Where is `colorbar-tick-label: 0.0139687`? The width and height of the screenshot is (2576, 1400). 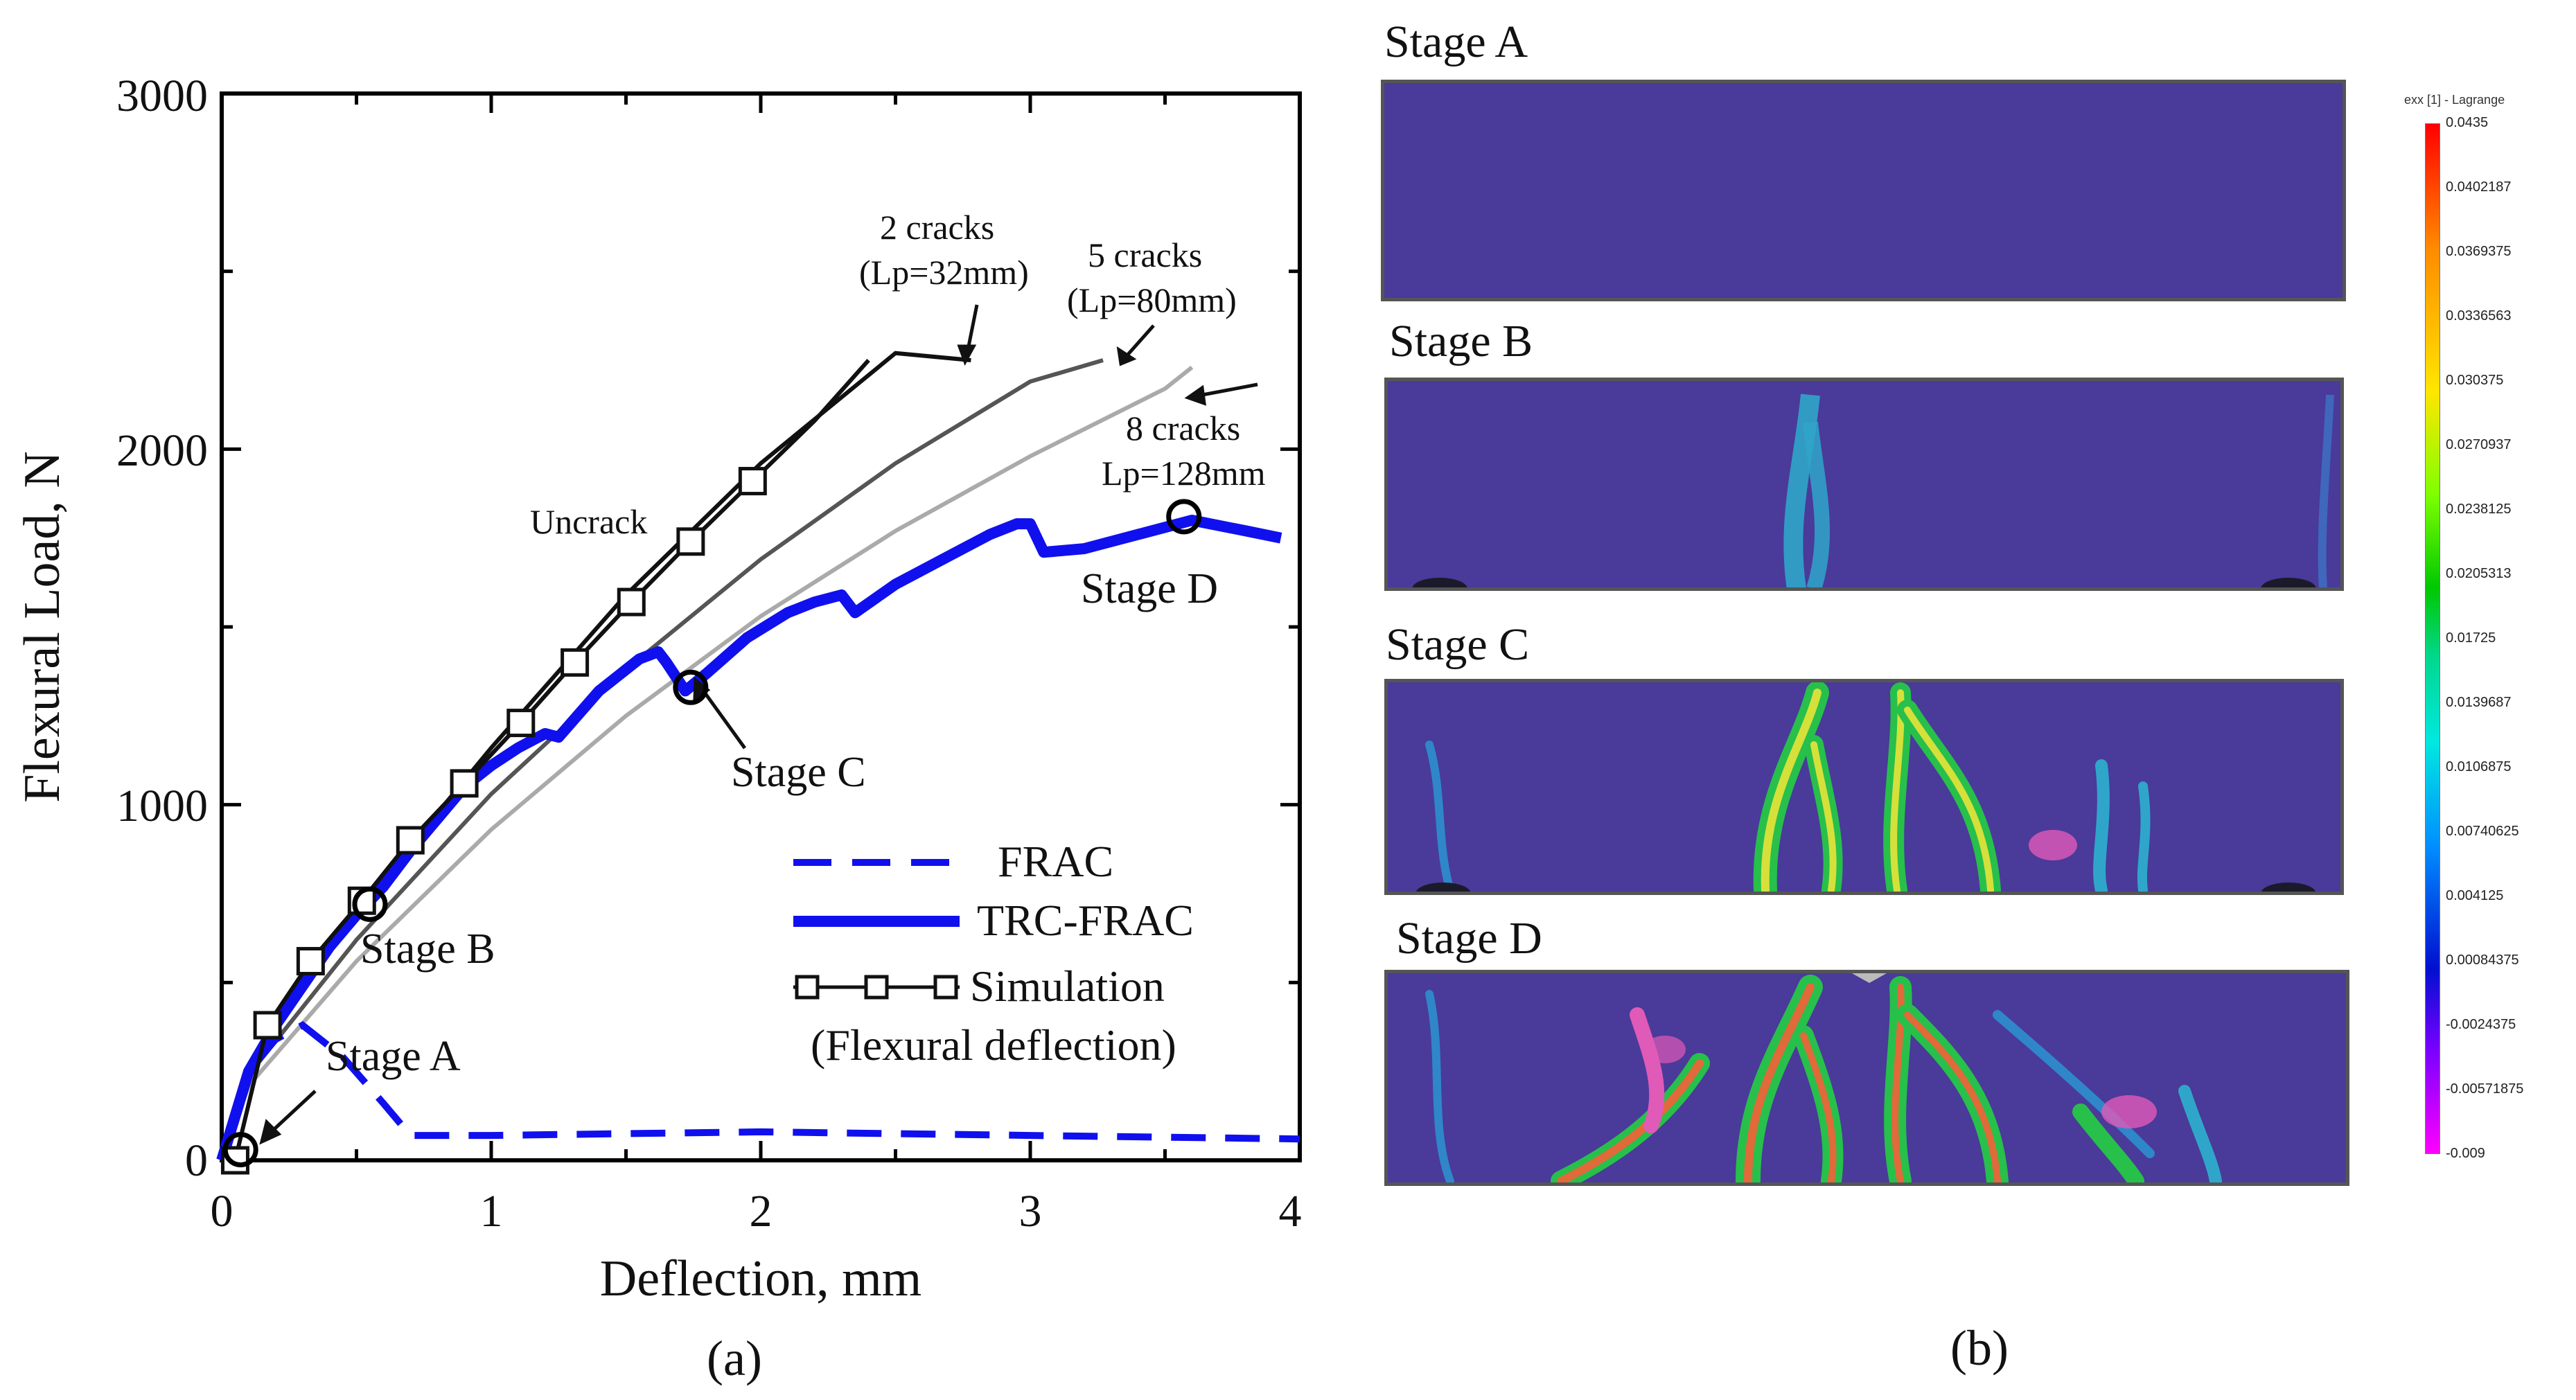 colorbar-tick-label: 0.0139687 is located at coordinates (2479, 702).